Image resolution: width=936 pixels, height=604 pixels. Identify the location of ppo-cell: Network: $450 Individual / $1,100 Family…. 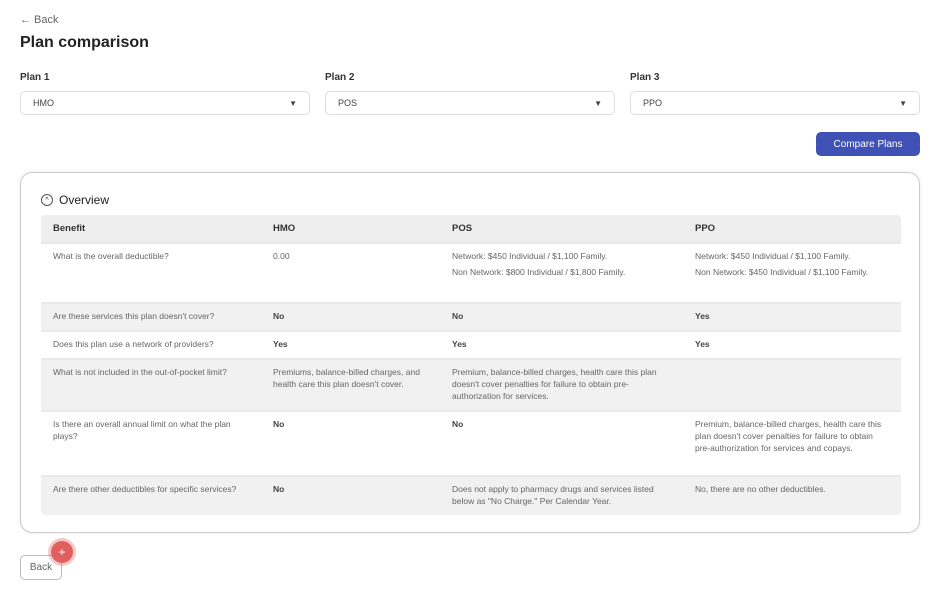
(792, 273).